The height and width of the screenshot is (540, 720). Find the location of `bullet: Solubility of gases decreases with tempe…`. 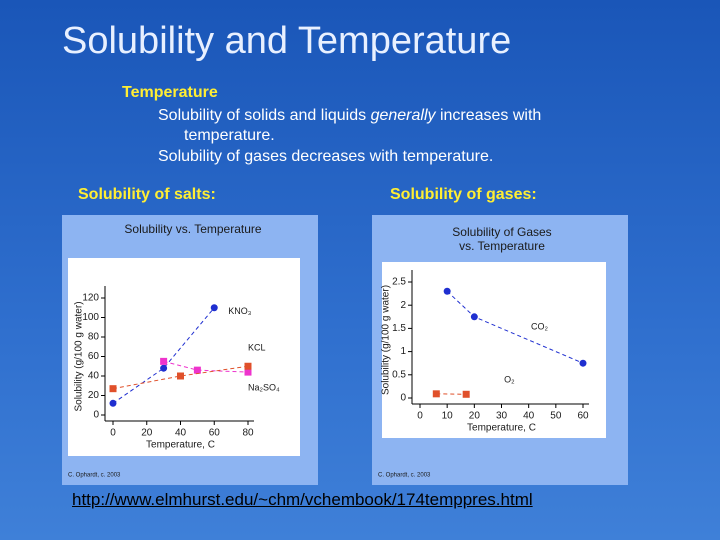

bullet: Solubility of gases decreases with tempe… is located at coordinates (371, 157).